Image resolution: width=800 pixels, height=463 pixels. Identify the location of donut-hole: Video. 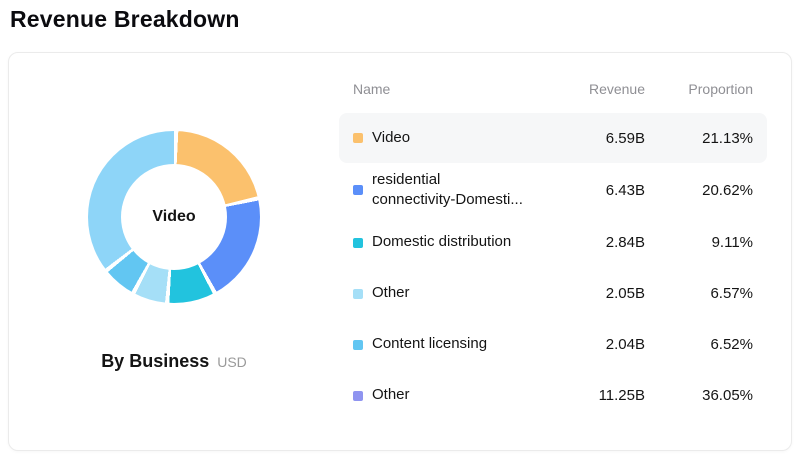
(174, 217).